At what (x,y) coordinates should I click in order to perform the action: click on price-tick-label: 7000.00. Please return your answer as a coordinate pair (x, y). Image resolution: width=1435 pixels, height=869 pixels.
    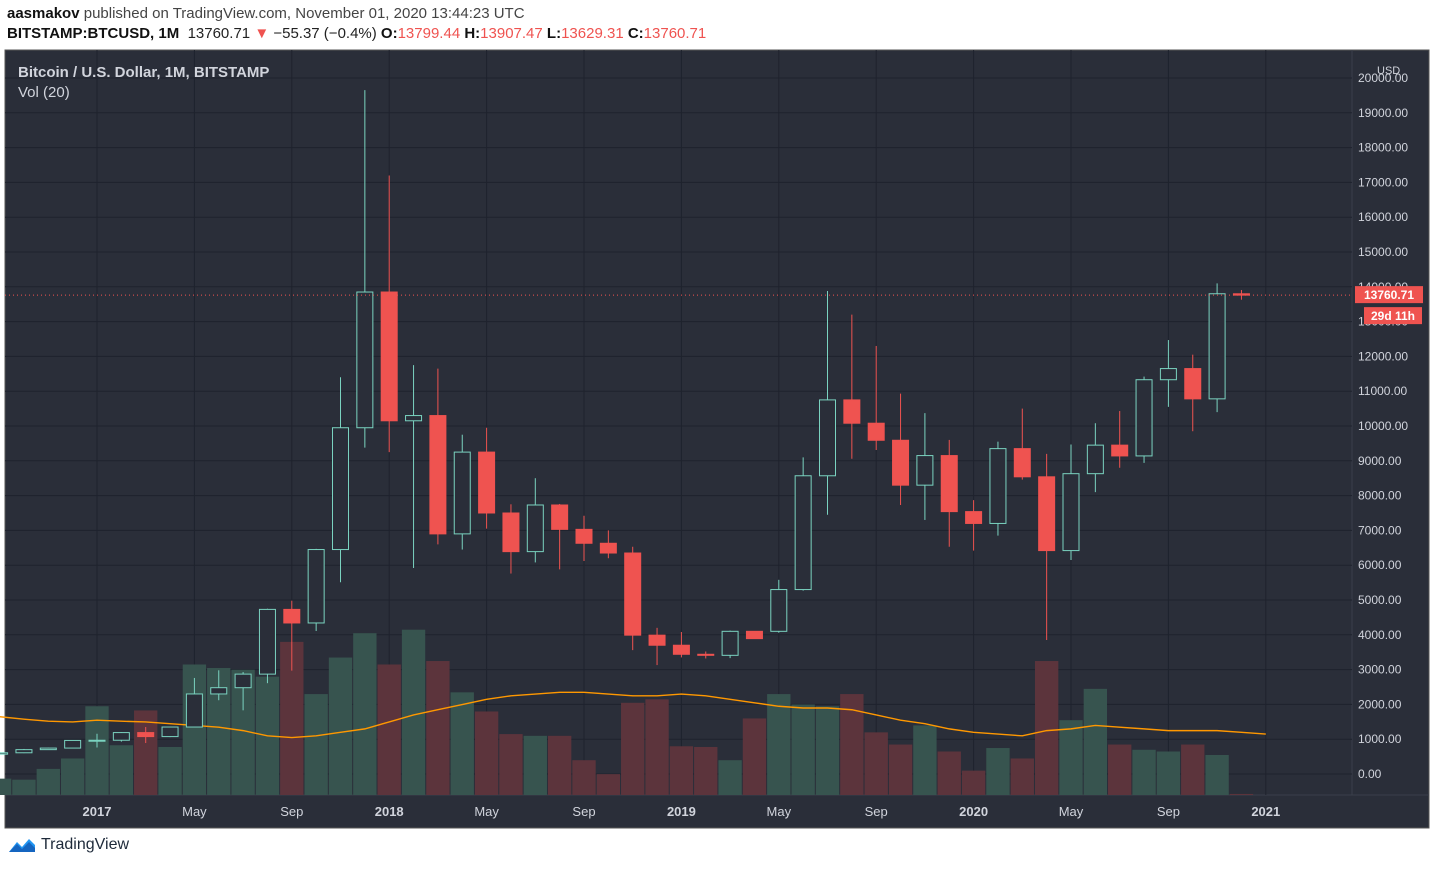
    Looking at the image, I should click on (1380, 530).